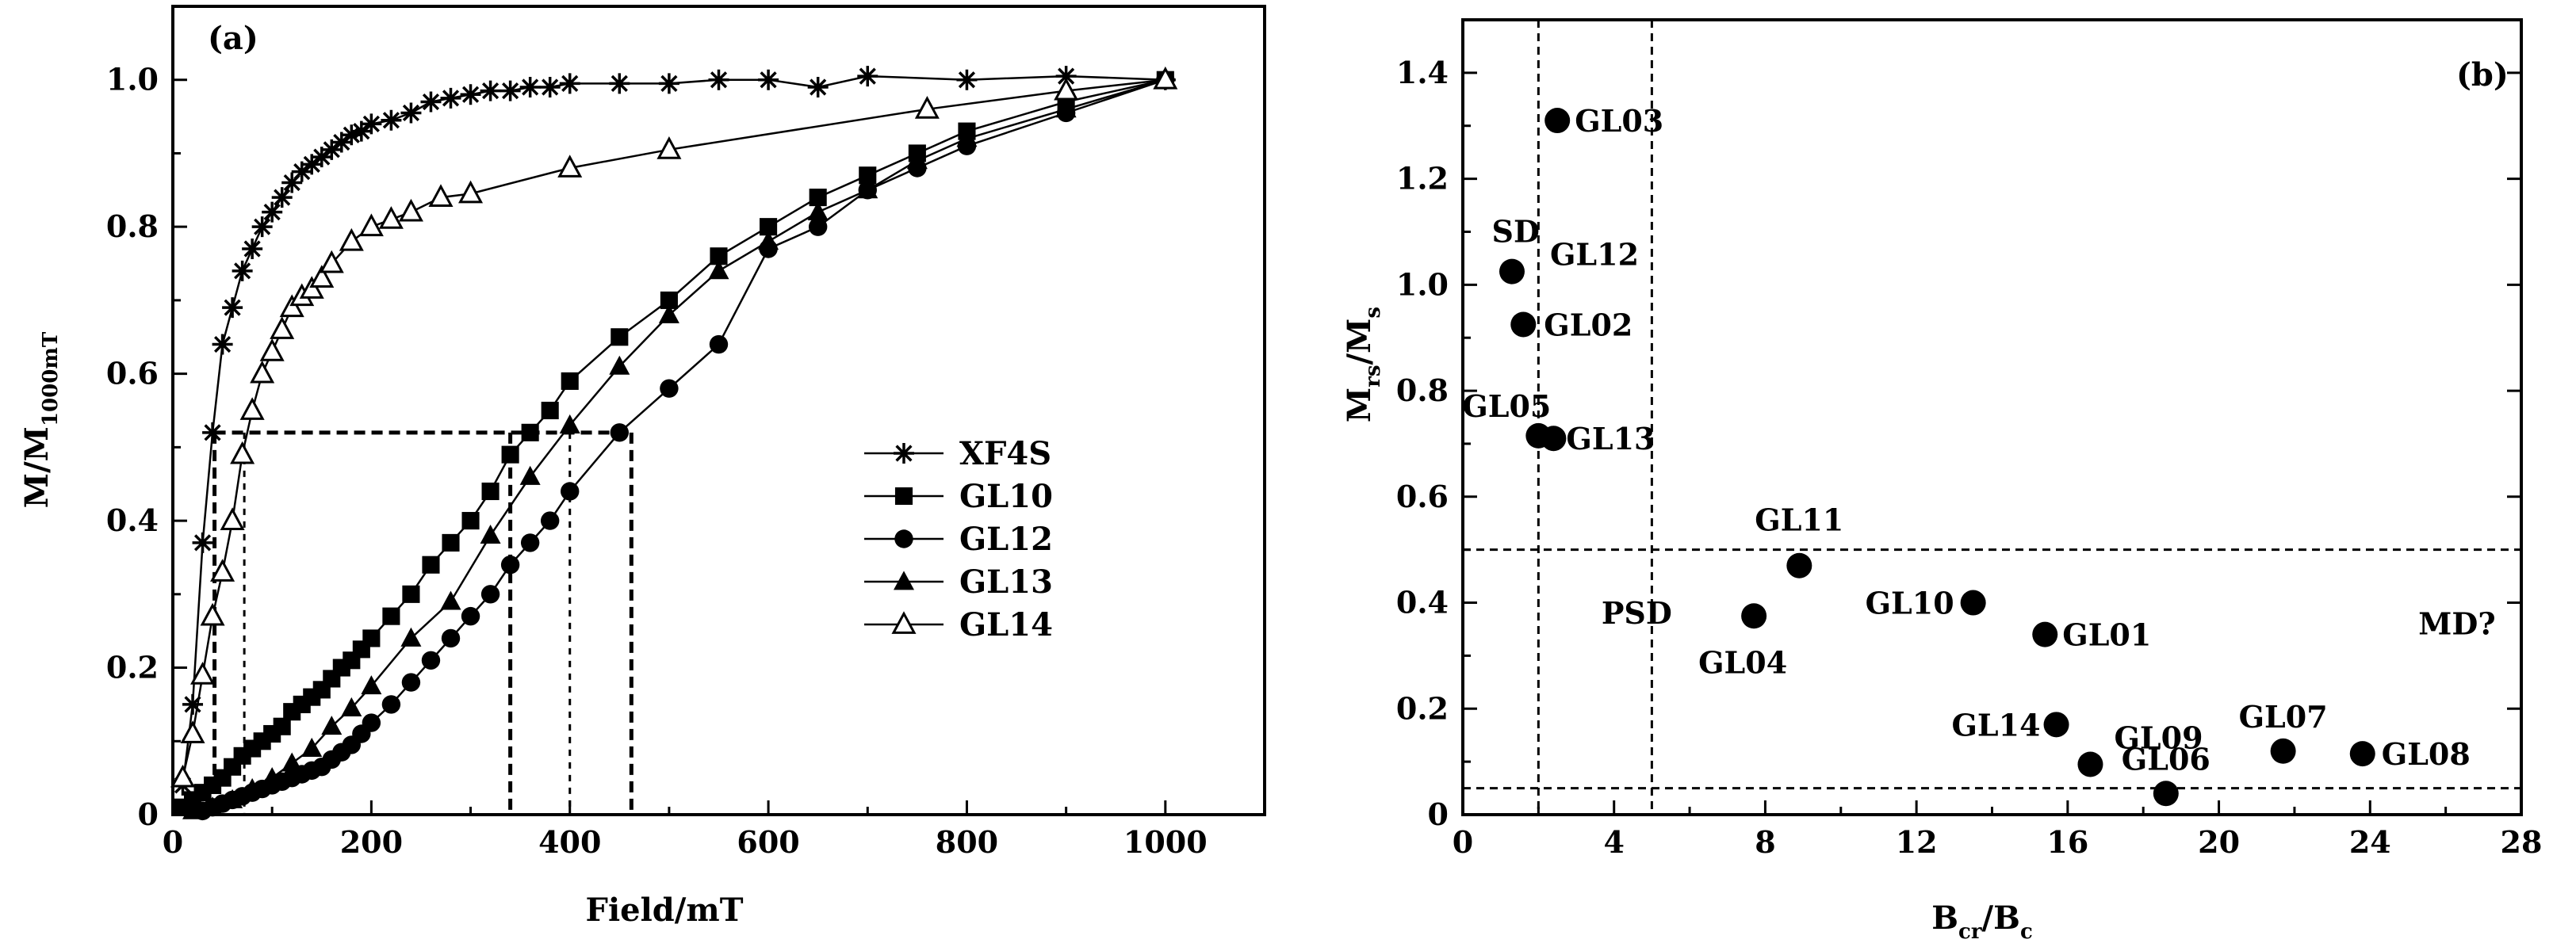  I want to click on panel-b-ylabel-mid: /M, so click(1359, 342).